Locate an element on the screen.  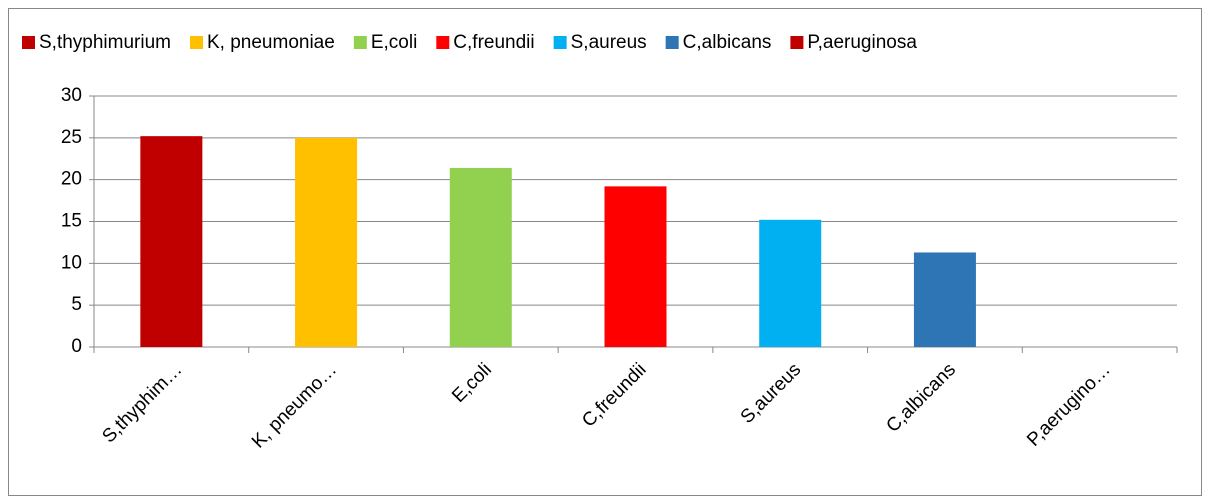
y-tick-label: 5 is located at coordinates (76, 304).